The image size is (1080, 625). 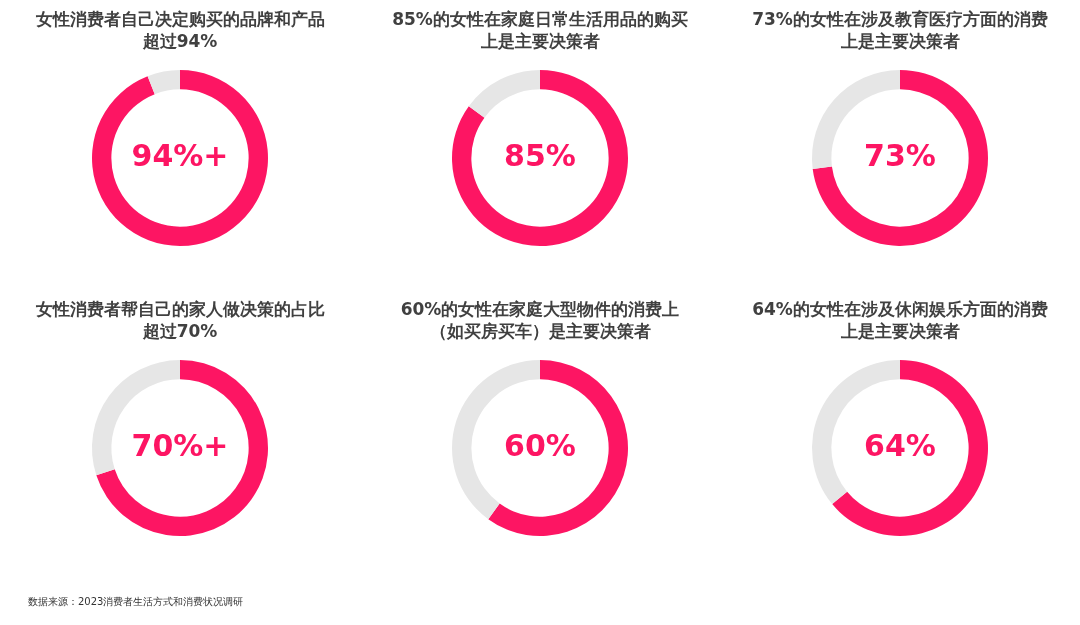 What do you see at coordinates (900, 445) in the screenshot?
I see `data-label: 64%` at bounding box center [900, 445].